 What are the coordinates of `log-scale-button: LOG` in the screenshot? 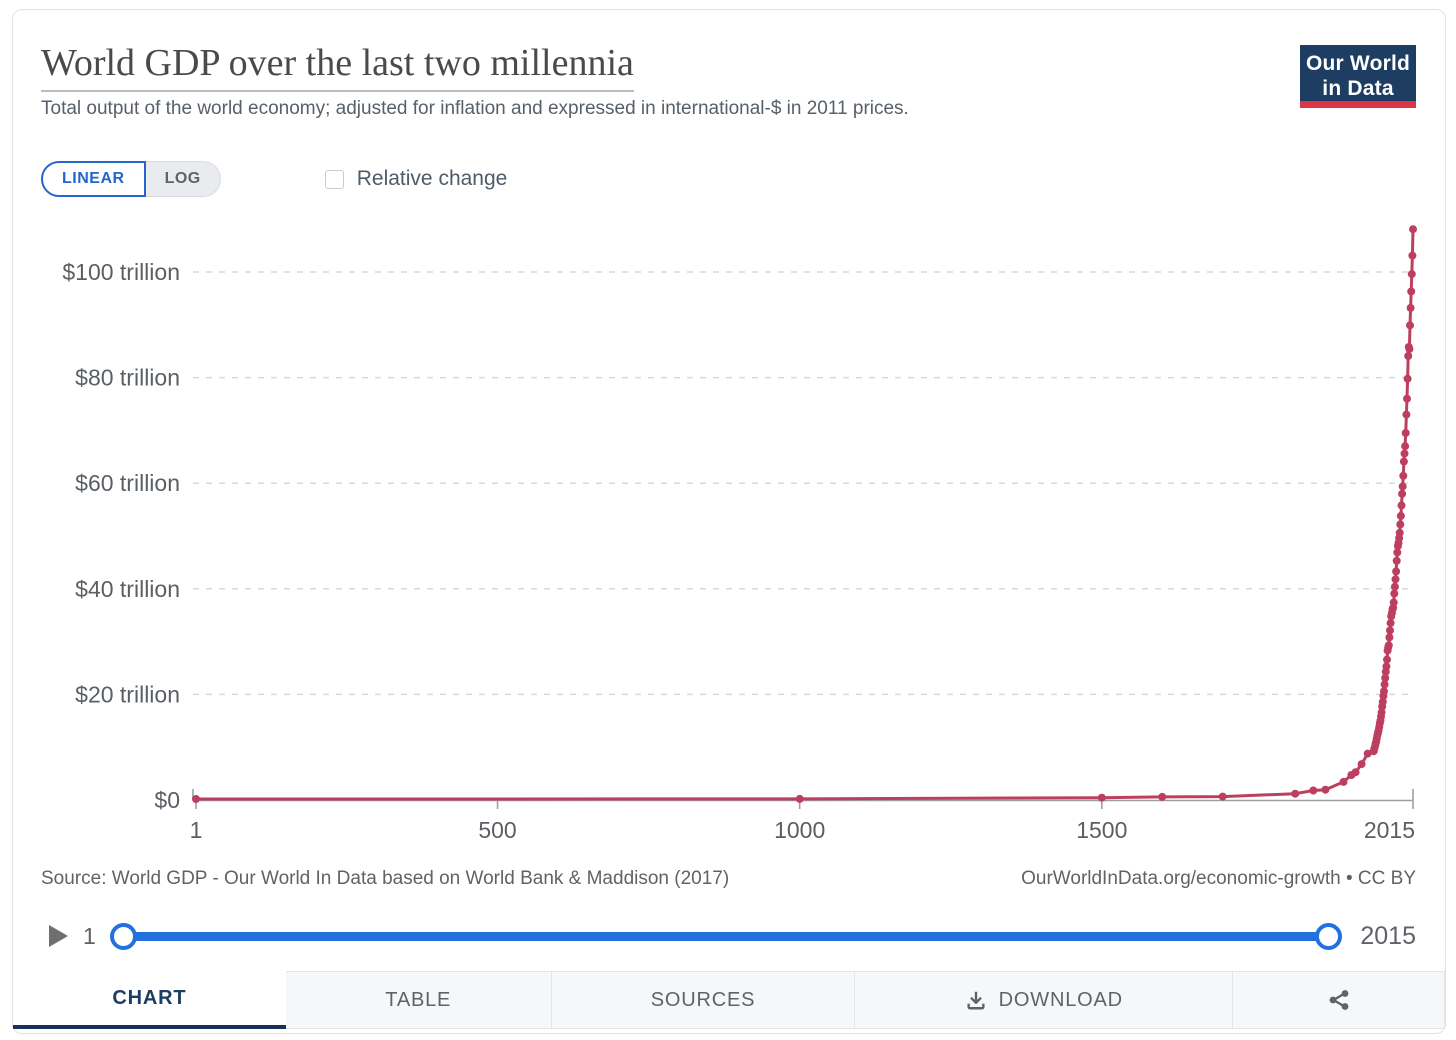 It's located at (183, 179).